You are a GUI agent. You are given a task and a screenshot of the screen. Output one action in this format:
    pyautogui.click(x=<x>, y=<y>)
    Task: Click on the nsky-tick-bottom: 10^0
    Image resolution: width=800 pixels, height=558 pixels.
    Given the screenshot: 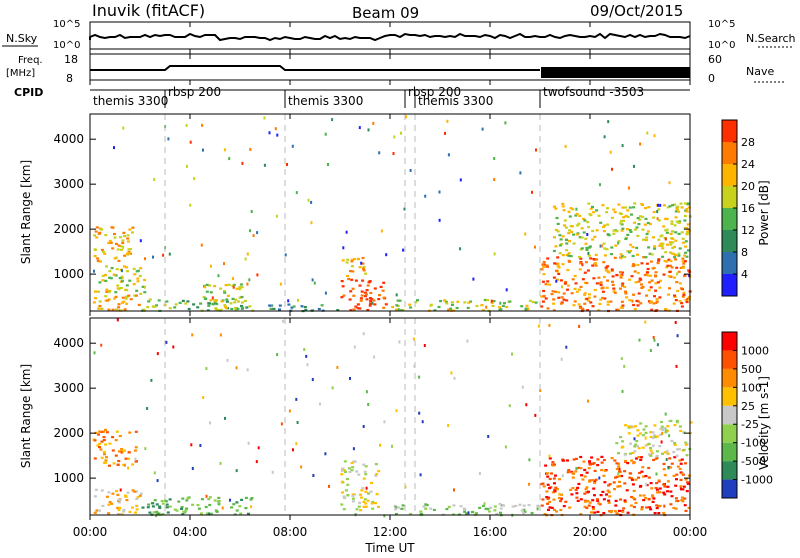 What is the action you would take?
    pyautogui.click(x=66, y=45)
    